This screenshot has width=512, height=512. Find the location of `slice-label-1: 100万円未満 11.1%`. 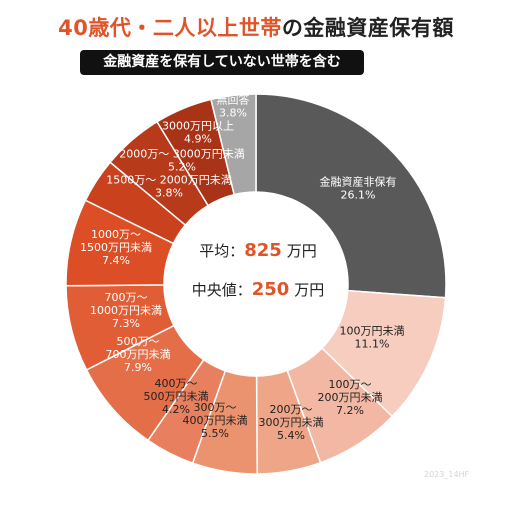

slice-label-1: 100万円未満 11.1% is located at coordinates (372, 338).